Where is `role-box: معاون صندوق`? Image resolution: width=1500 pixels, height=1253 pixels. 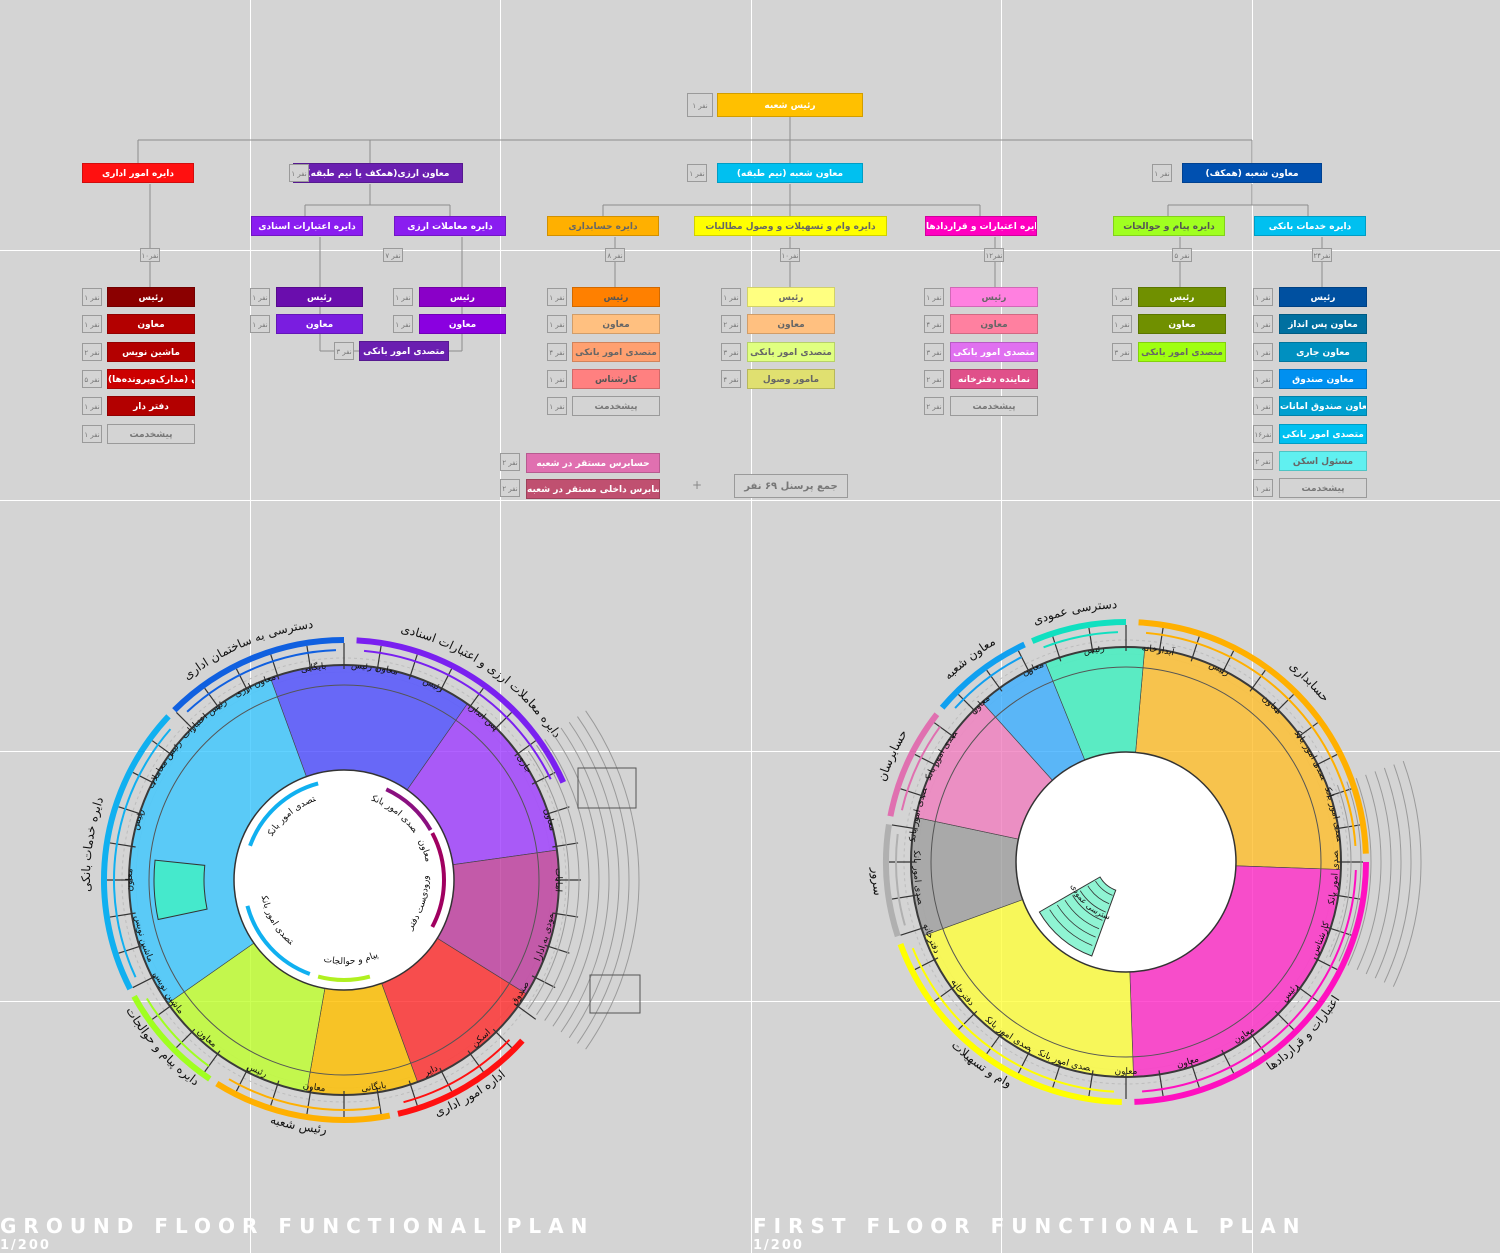 role-box: معاون صندوق is located at coordinates (1323, 378).